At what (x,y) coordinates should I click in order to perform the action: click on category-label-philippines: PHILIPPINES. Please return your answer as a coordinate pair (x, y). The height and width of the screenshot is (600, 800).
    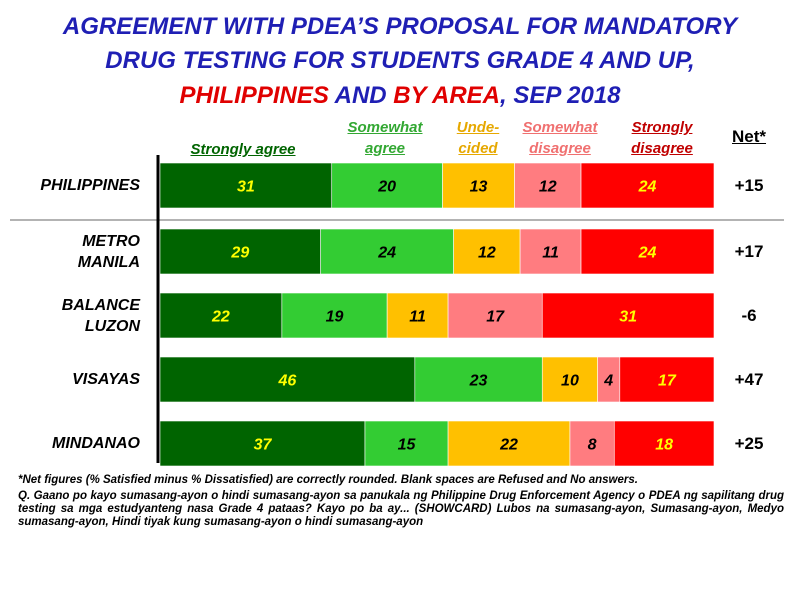
    Looking at the image, I should click on (70, 185).